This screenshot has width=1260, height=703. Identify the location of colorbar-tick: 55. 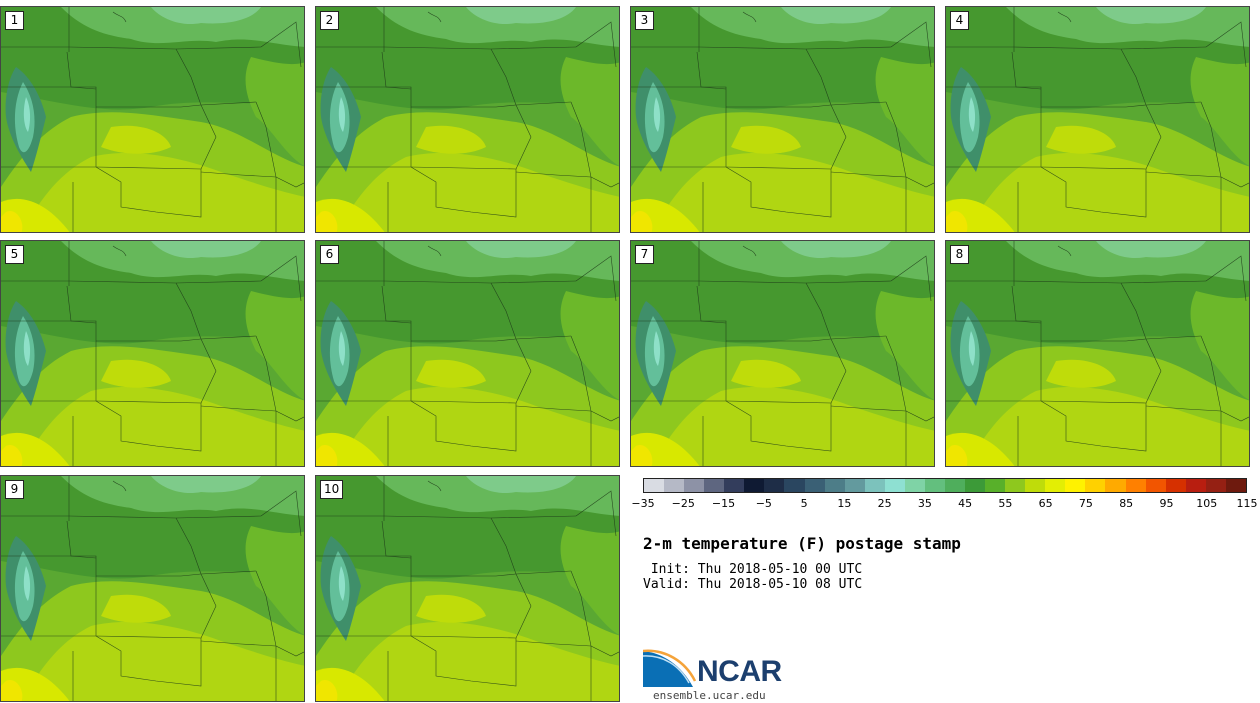
(1005, 503).